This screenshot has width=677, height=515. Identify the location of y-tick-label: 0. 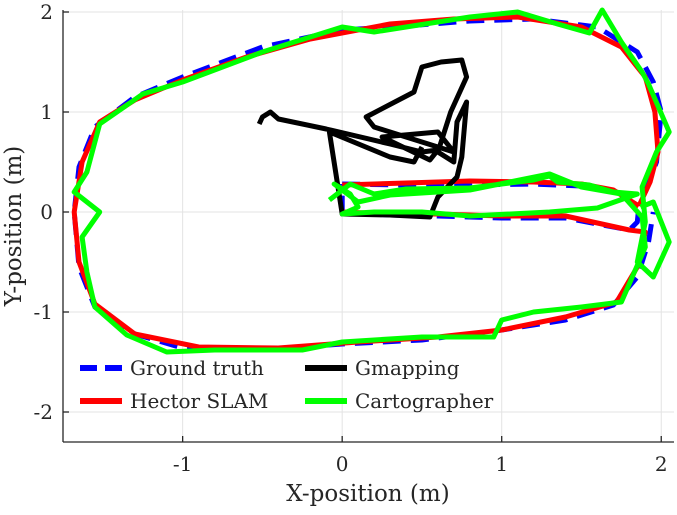
(46, 212).